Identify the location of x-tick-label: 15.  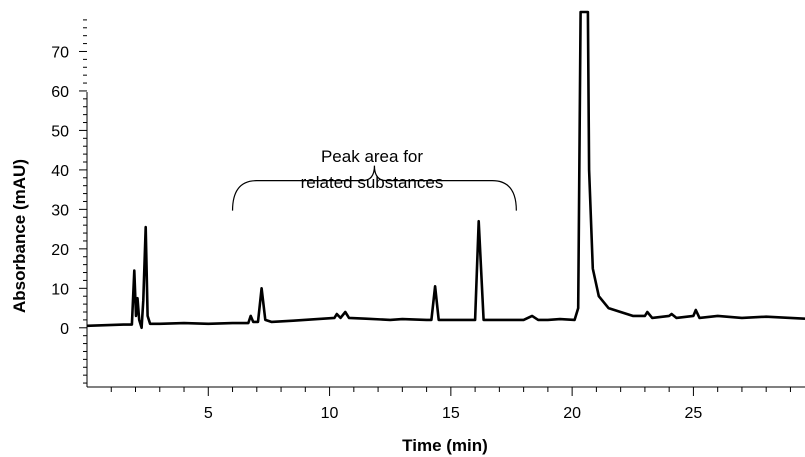
(451, 413).